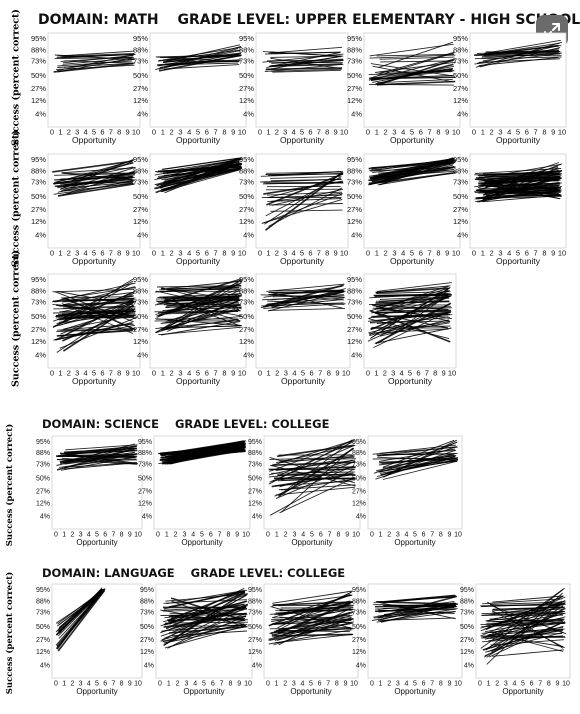 The image size is (580, 714). What do you see at coordinates (98, 20) in the screenshot?
I see `math-domain-label: DOMAIN: MATH` at bounding box center [98, 20].